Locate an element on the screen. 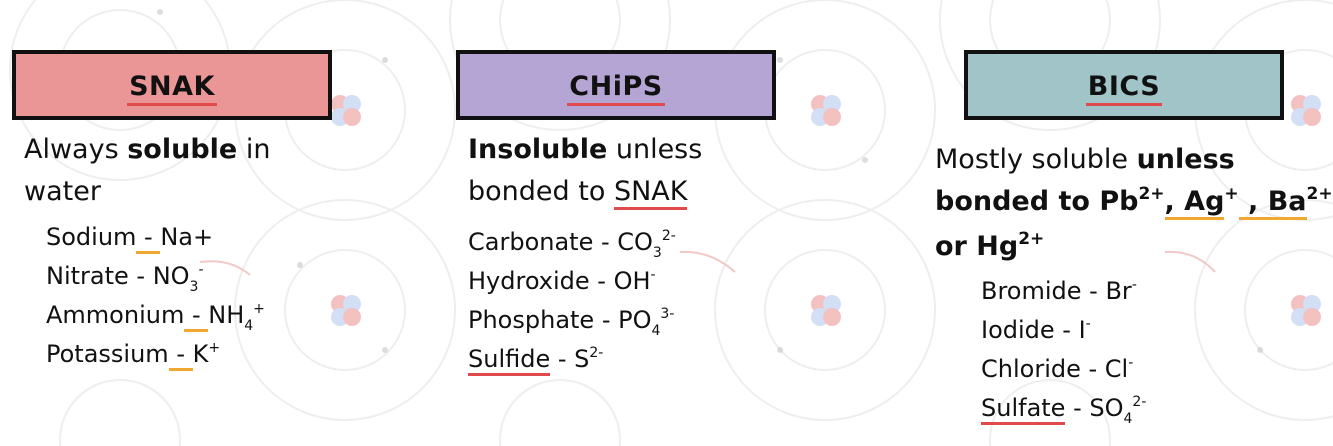 The width and height of the screenshot is (1333, 446). chips-description: Insoluble unless bonded to SNAK is located at coordinates (585, 171).